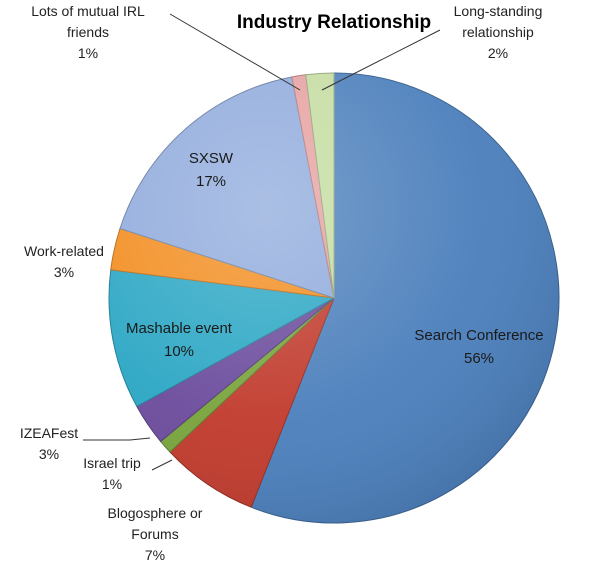 Image resolution: width=595 pixels, height=568 pixels. Describe the element at coordinates (64, 261) in the screenshot. I see `slice-label: Work-related 3%` at that location.